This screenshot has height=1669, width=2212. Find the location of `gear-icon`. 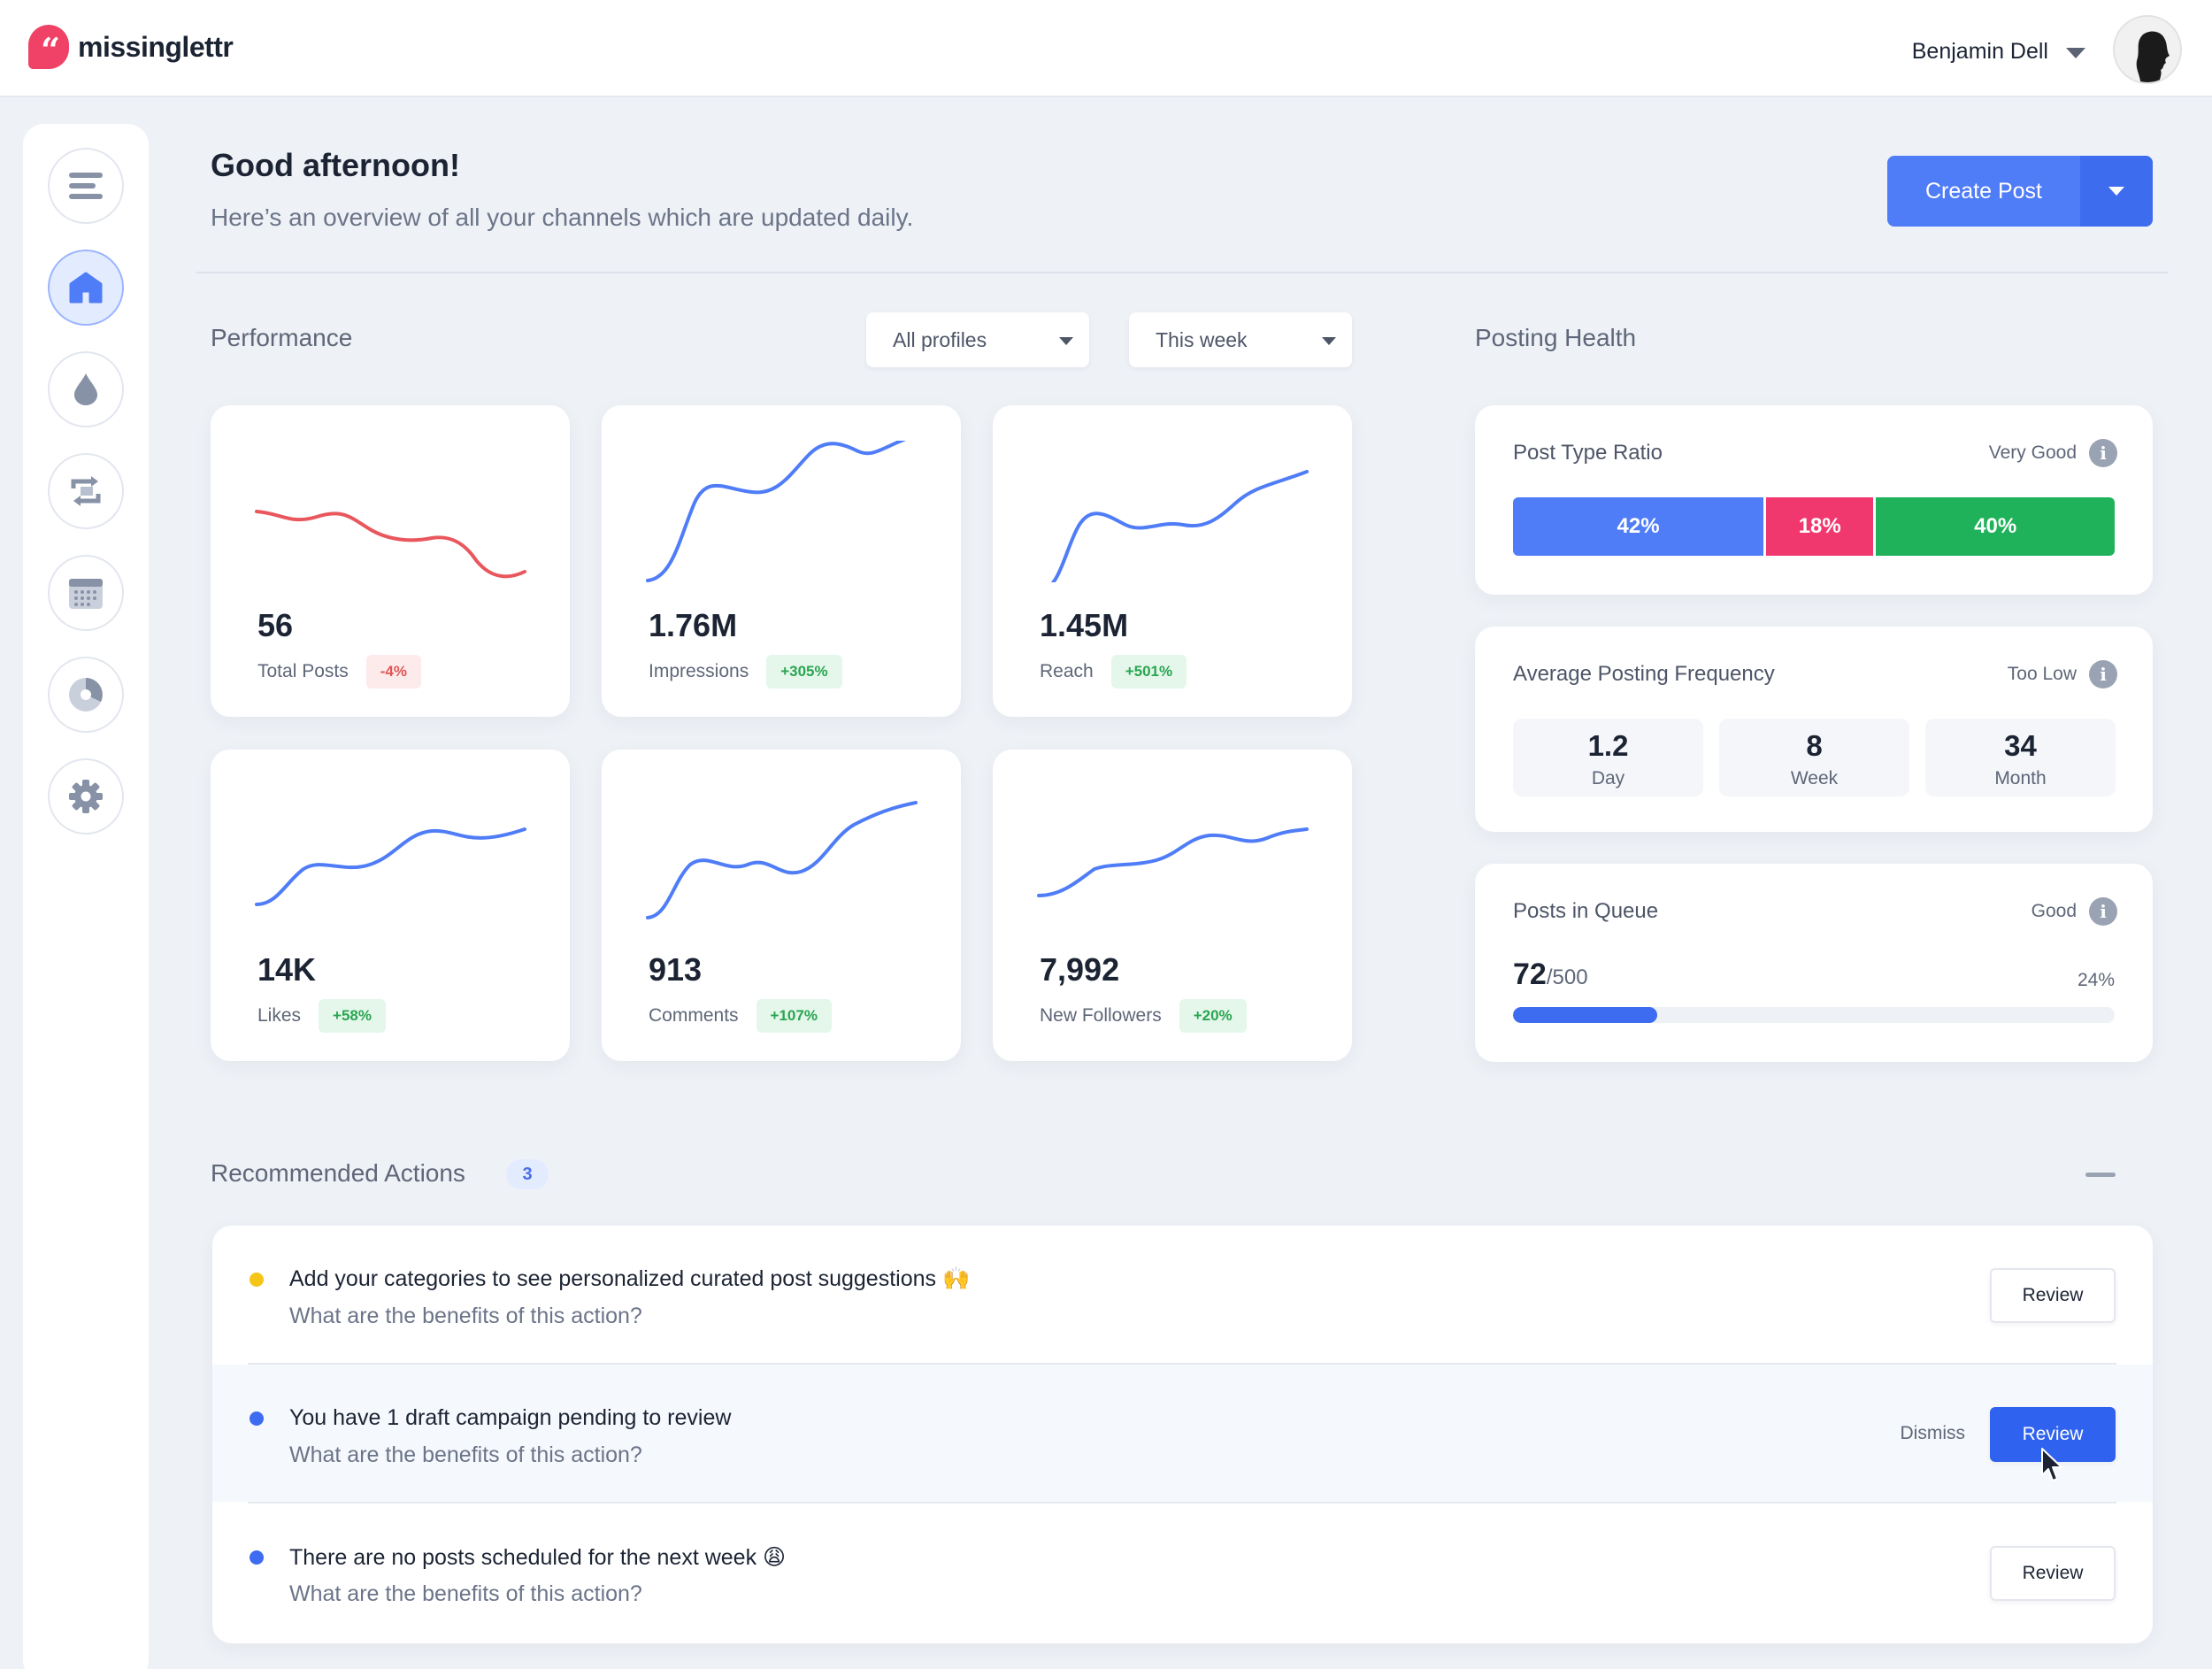

gear-icon is located at coordinates (86, 796).